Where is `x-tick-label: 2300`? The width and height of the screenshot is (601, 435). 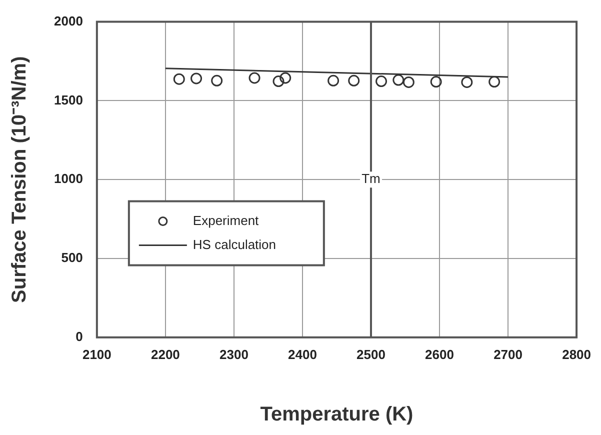 x-tick-label: 2300 is located at coordinates (233, 354).